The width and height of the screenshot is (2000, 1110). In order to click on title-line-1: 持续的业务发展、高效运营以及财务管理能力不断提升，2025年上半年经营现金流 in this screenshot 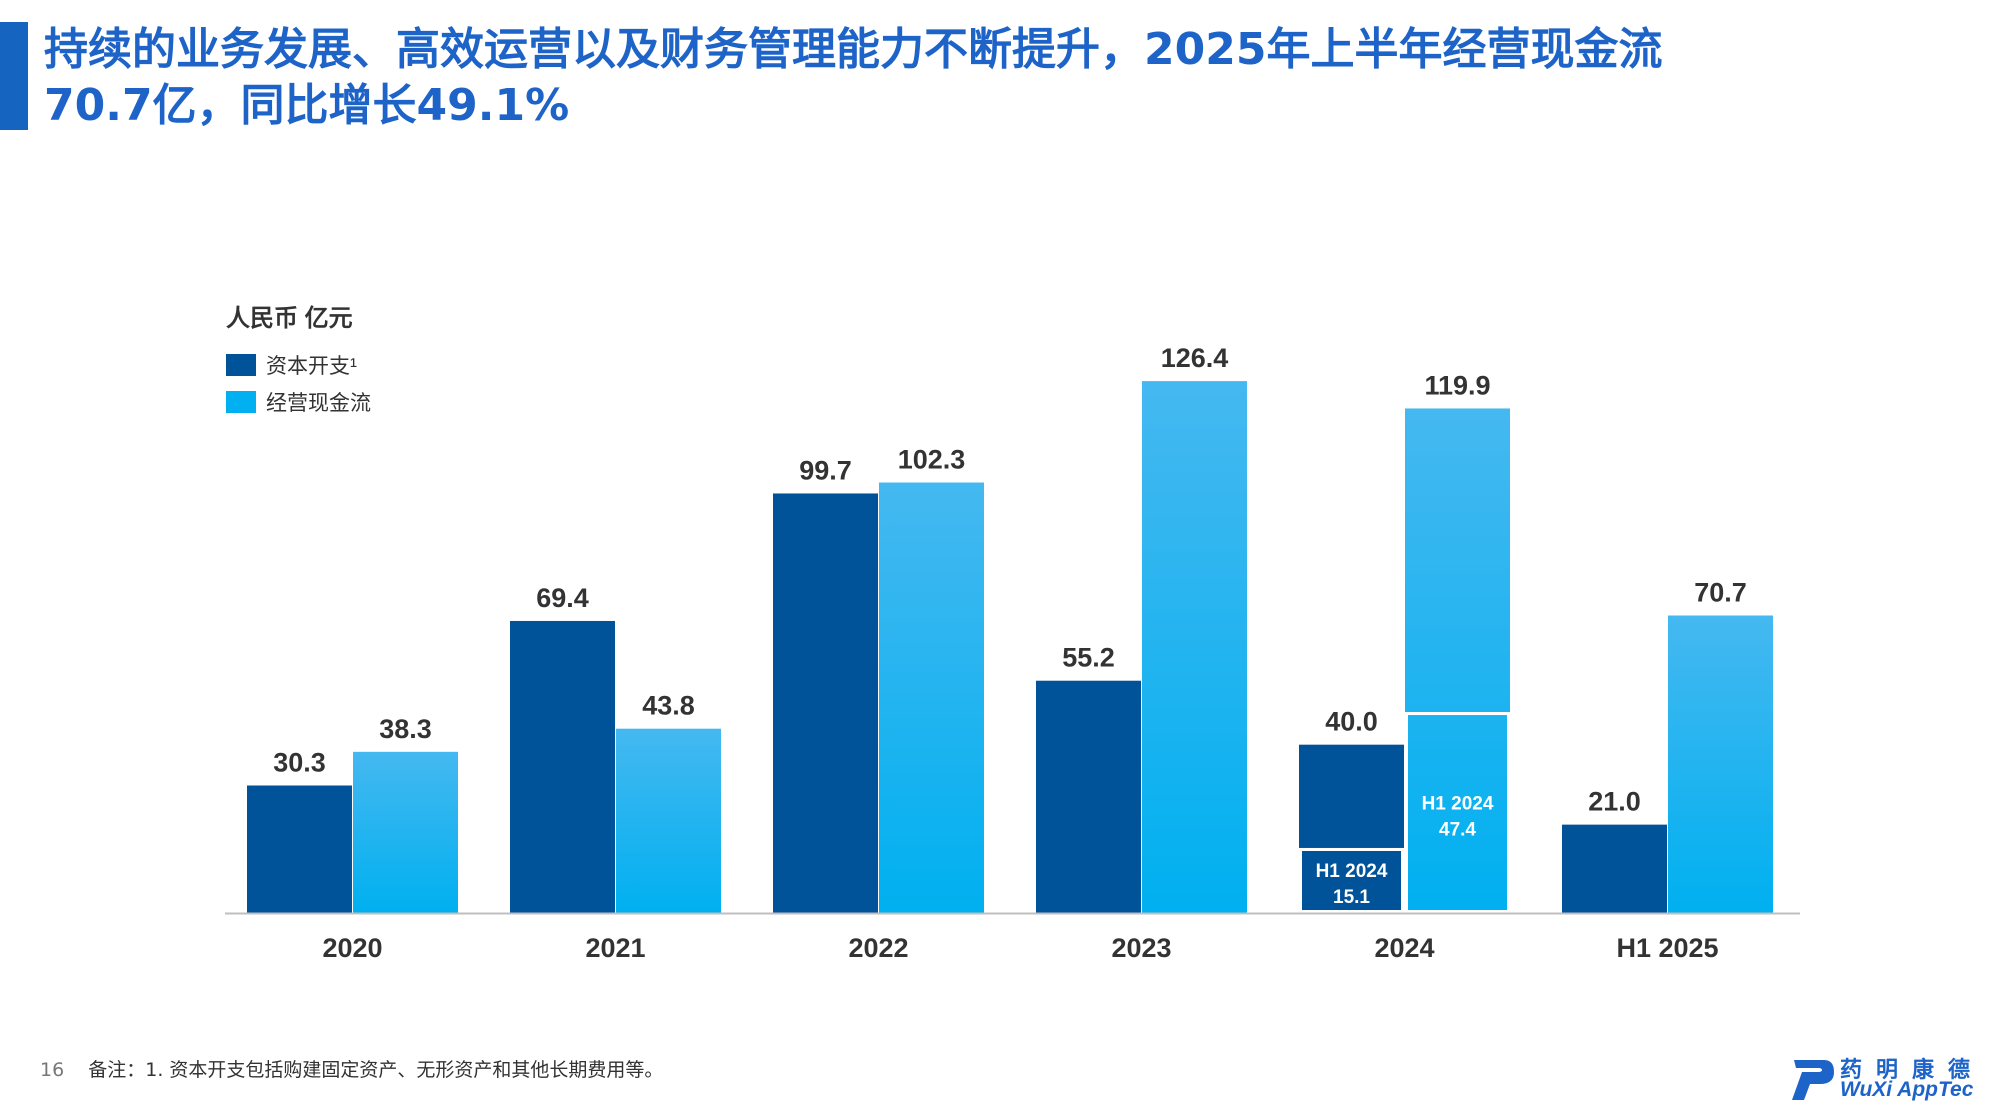, I will do `click(853, 49)`.